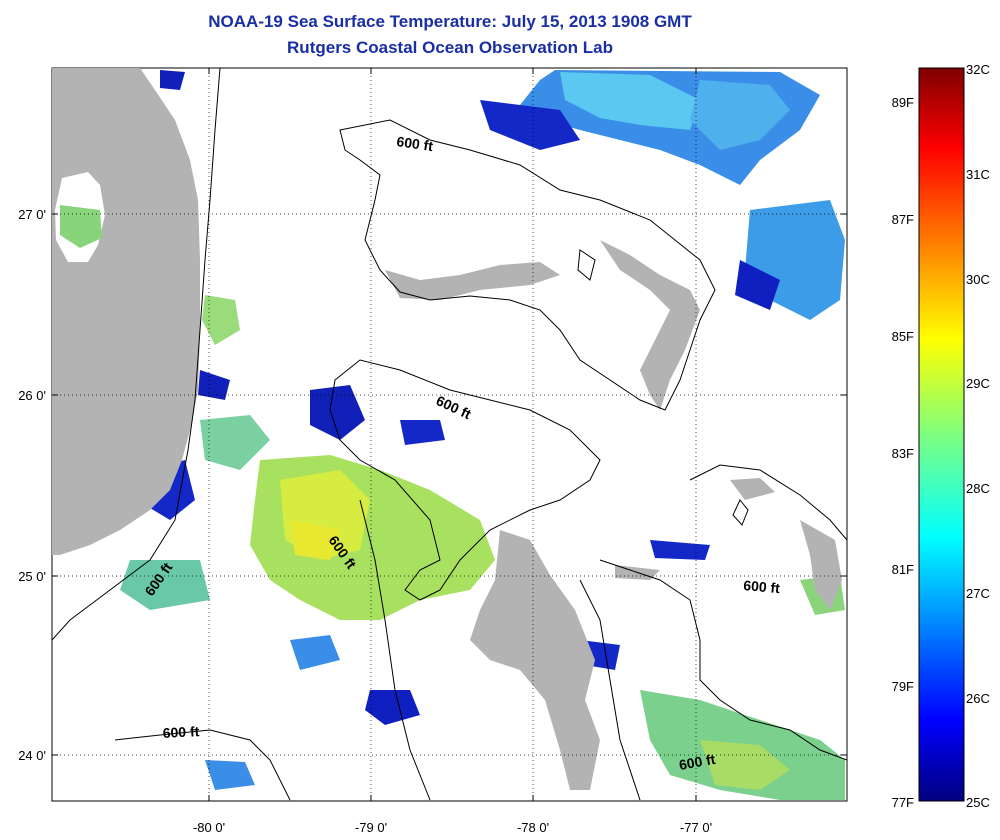  What do you see at coordinates (696, 827) in the screenshot?
I see `x-tick-label: -77 0'` at bounding box center [696, 827].